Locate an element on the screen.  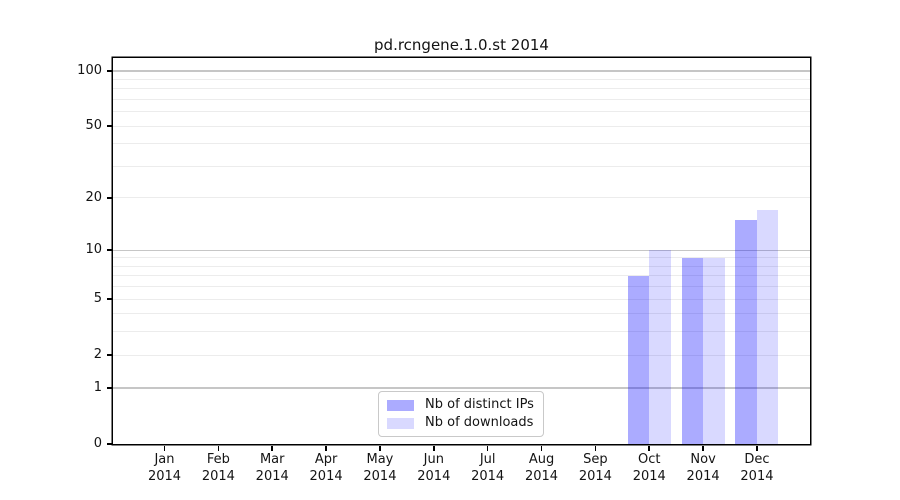
x-tick-label-sep: Sep 2014 is located at coordinates (595, 468).